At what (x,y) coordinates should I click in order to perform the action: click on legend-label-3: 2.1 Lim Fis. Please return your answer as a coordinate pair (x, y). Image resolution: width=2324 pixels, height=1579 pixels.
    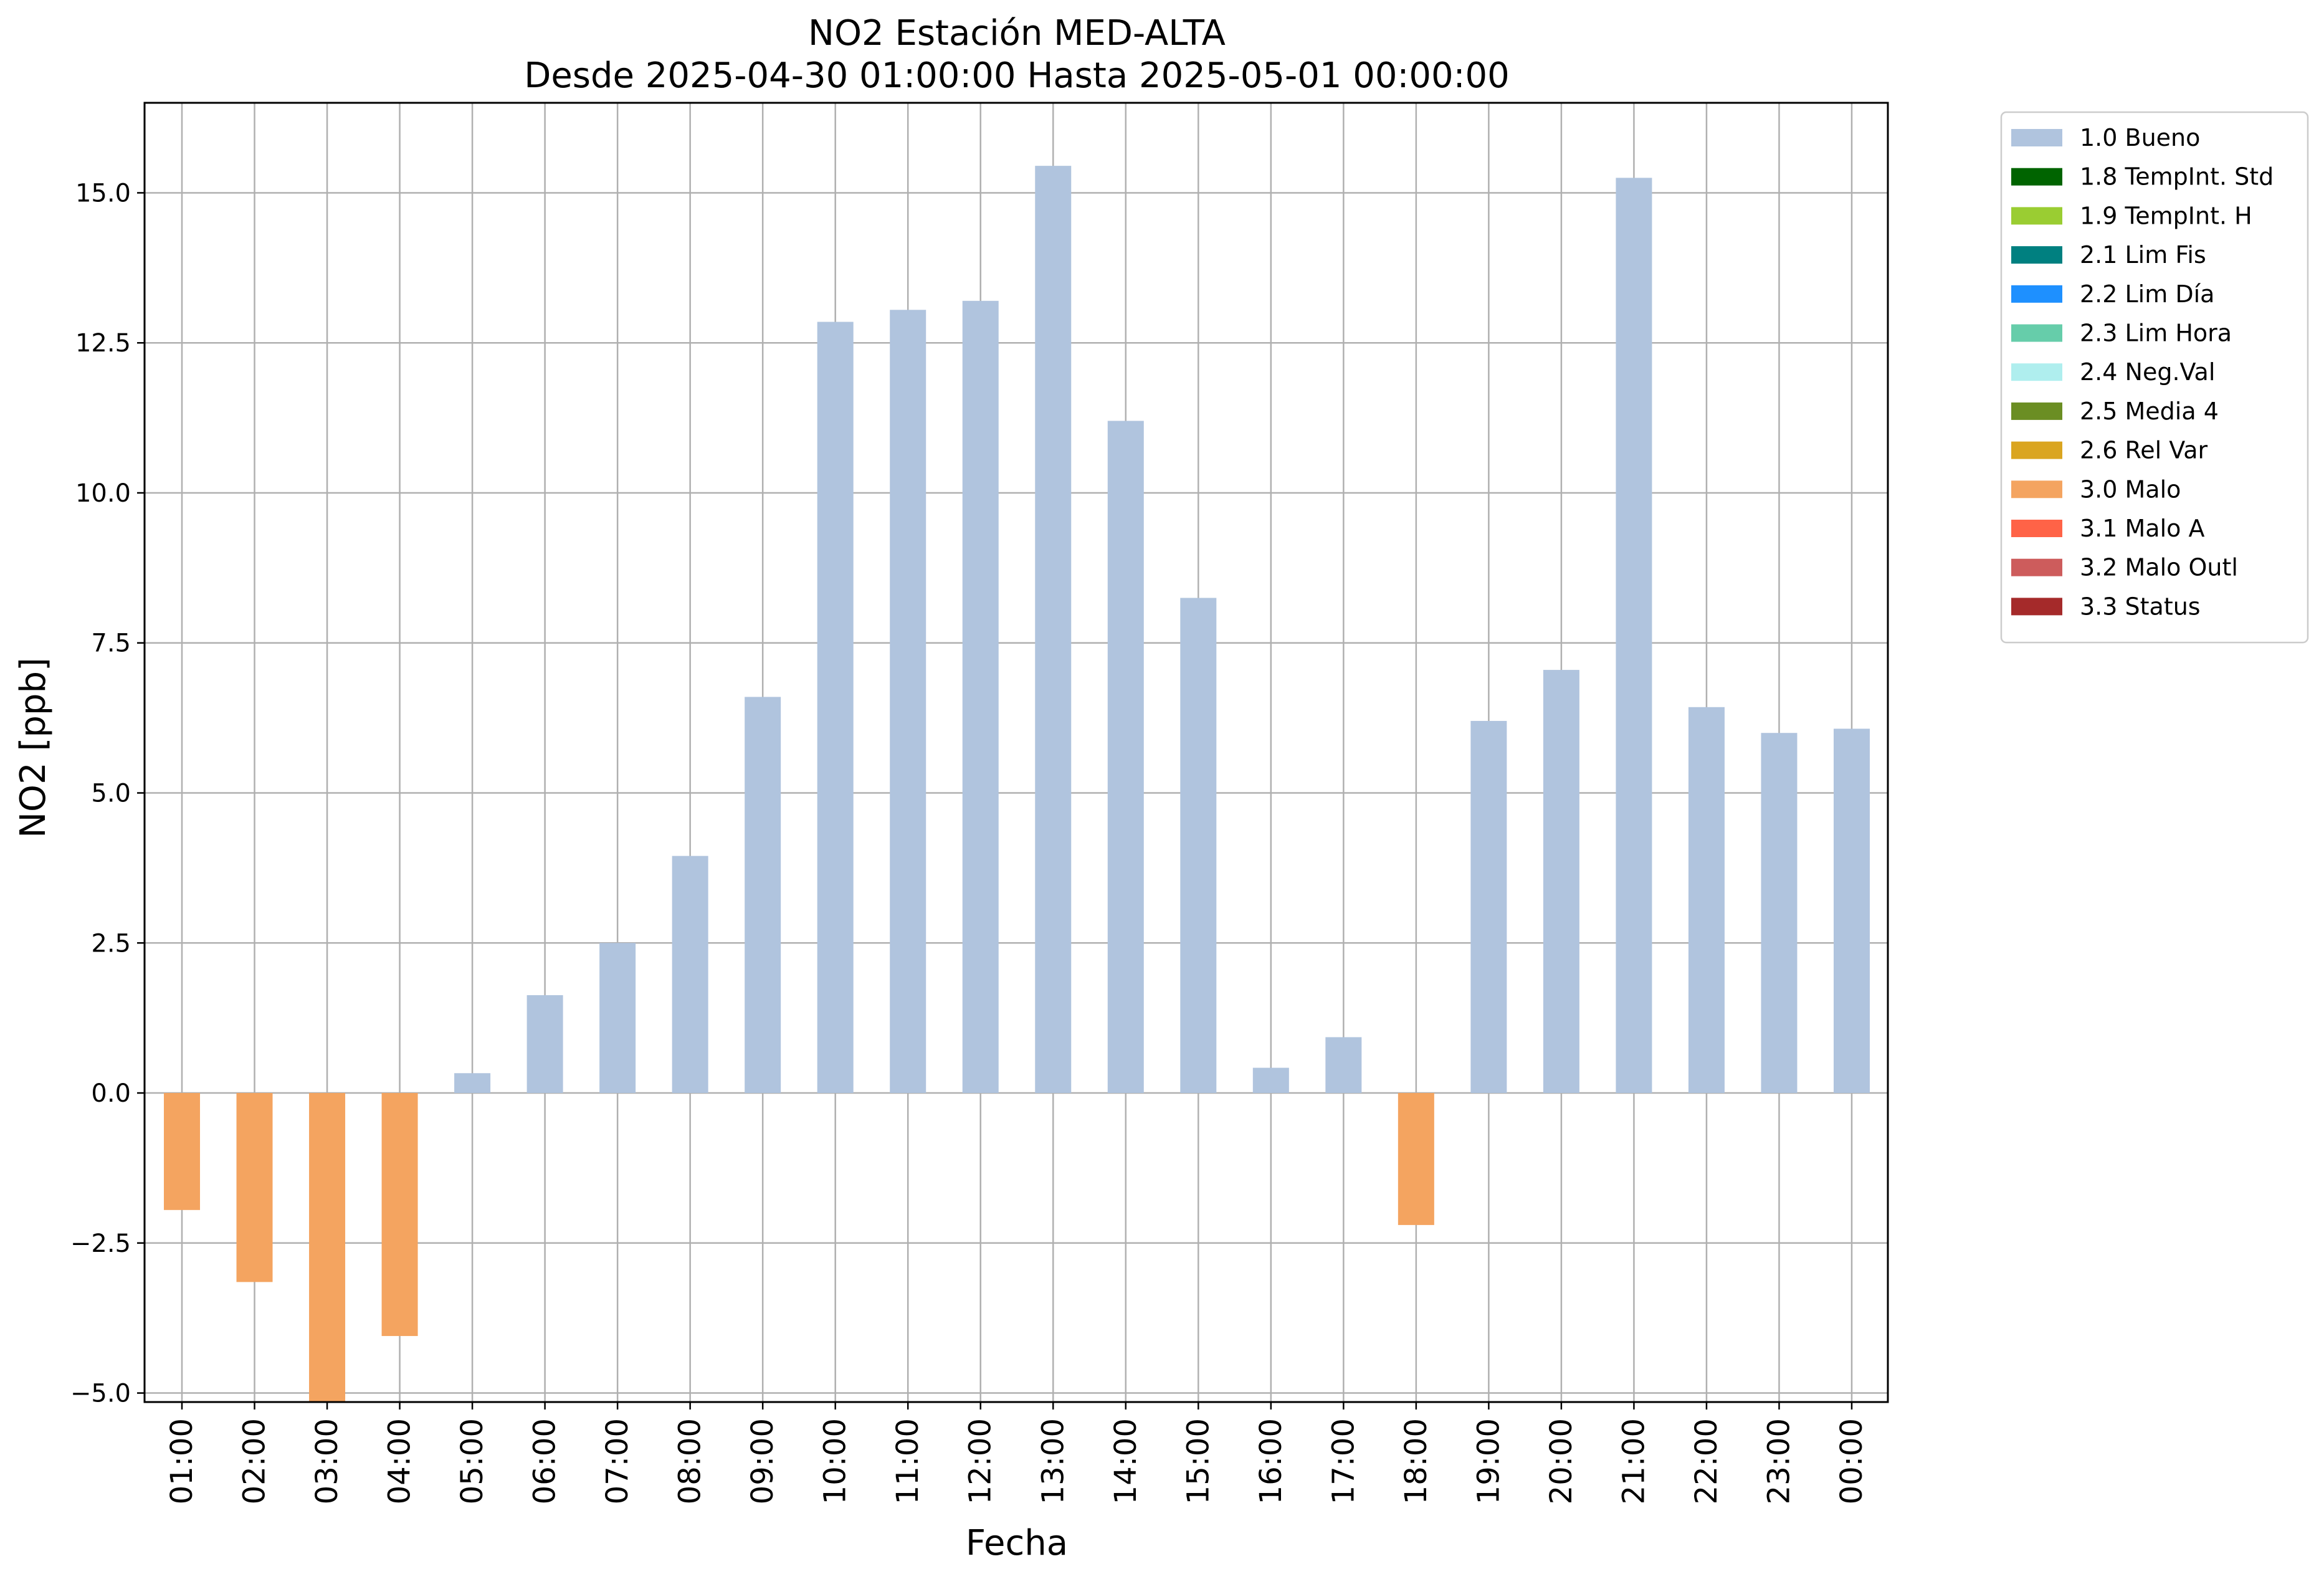
    Looking at the image, I should click on (2143, 255).